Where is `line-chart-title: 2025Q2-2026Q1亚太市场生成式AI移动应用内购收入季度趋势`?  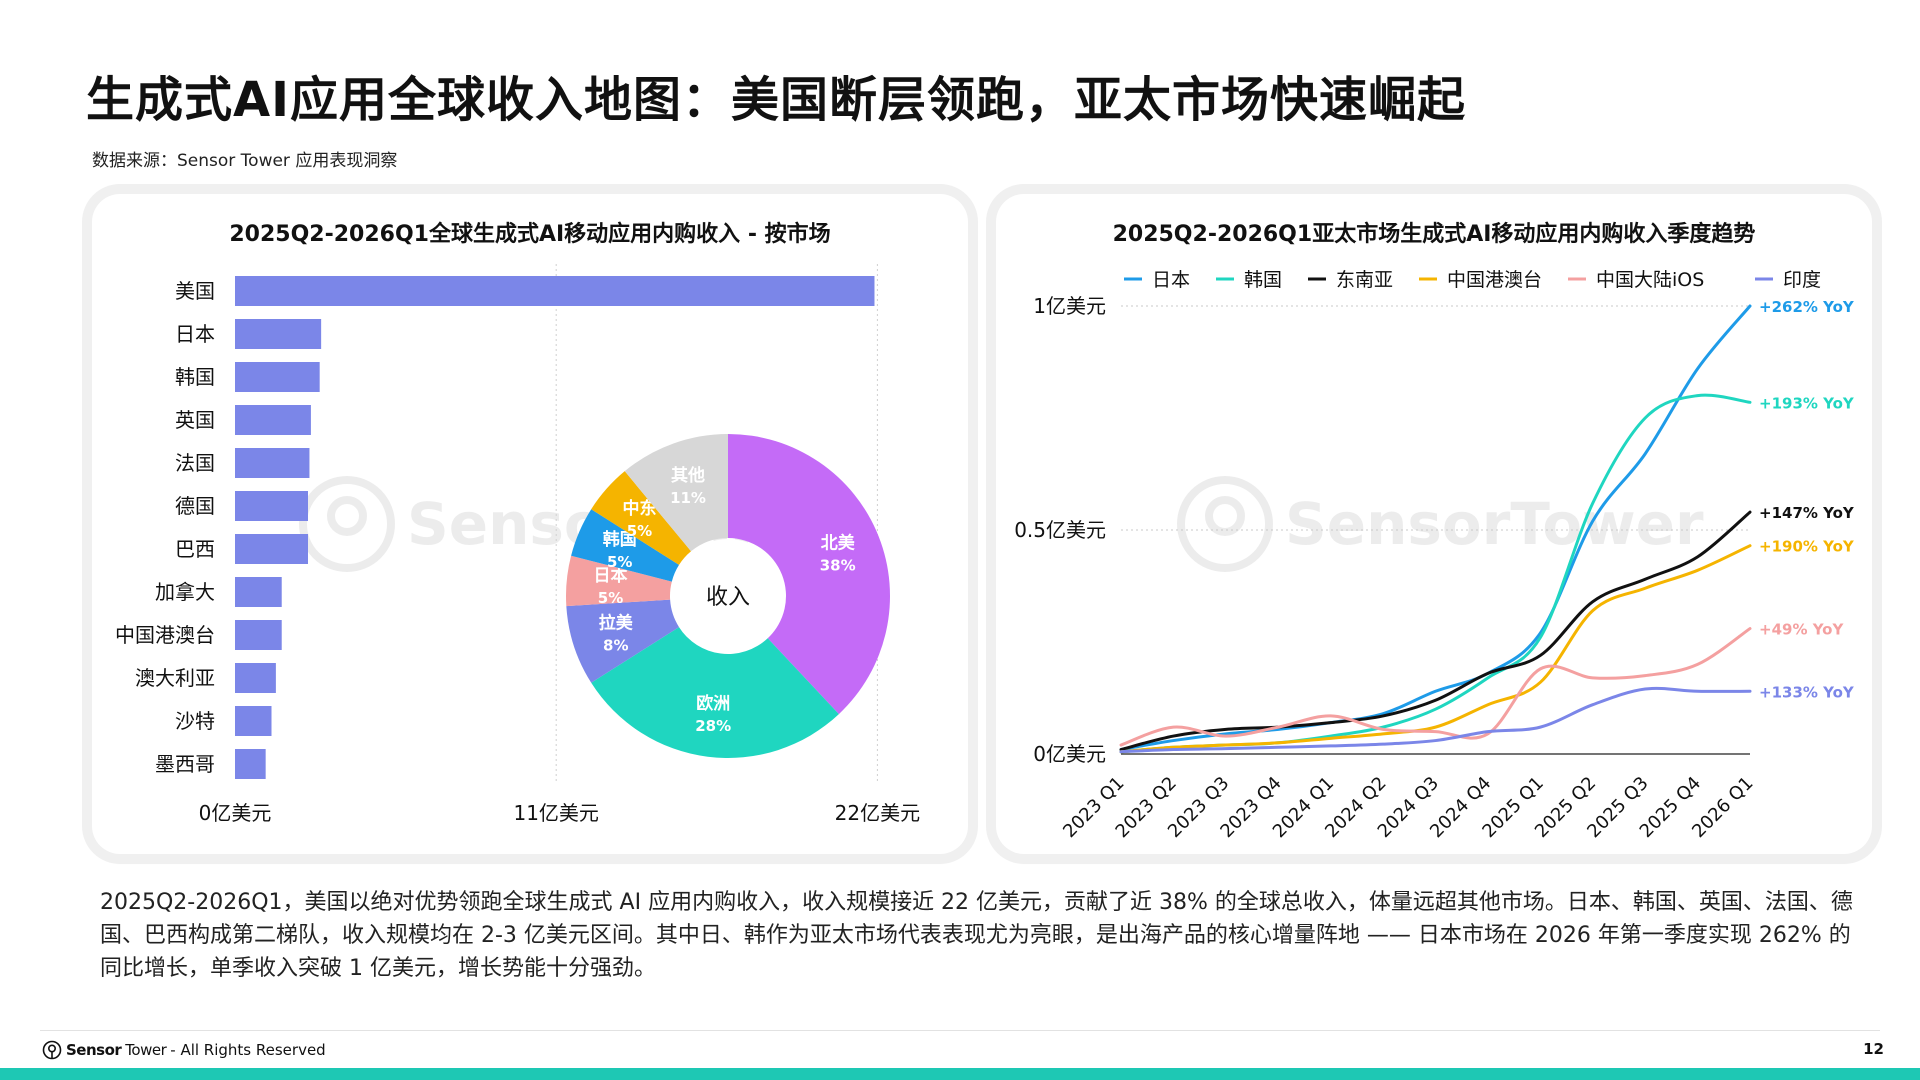
line-chart-title: 2025Q2-2026Q1亚太市场生成式AI移动应用内购收入季度趋势 is located at coordinates (1434, 234).